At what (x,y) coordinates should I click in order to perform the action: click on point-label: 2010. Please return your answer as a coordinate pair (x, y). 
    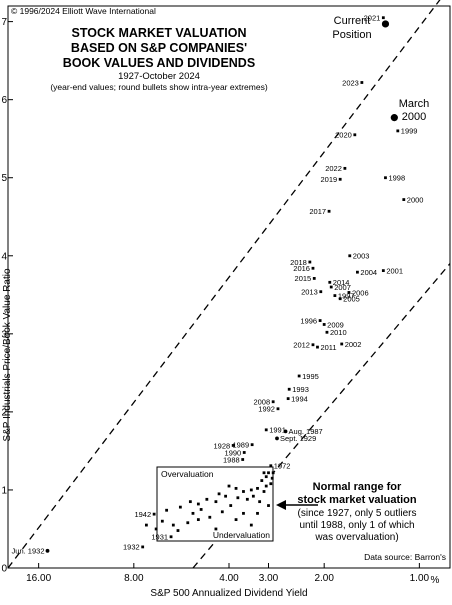
    Looking at the image, I should click on (338, 332).